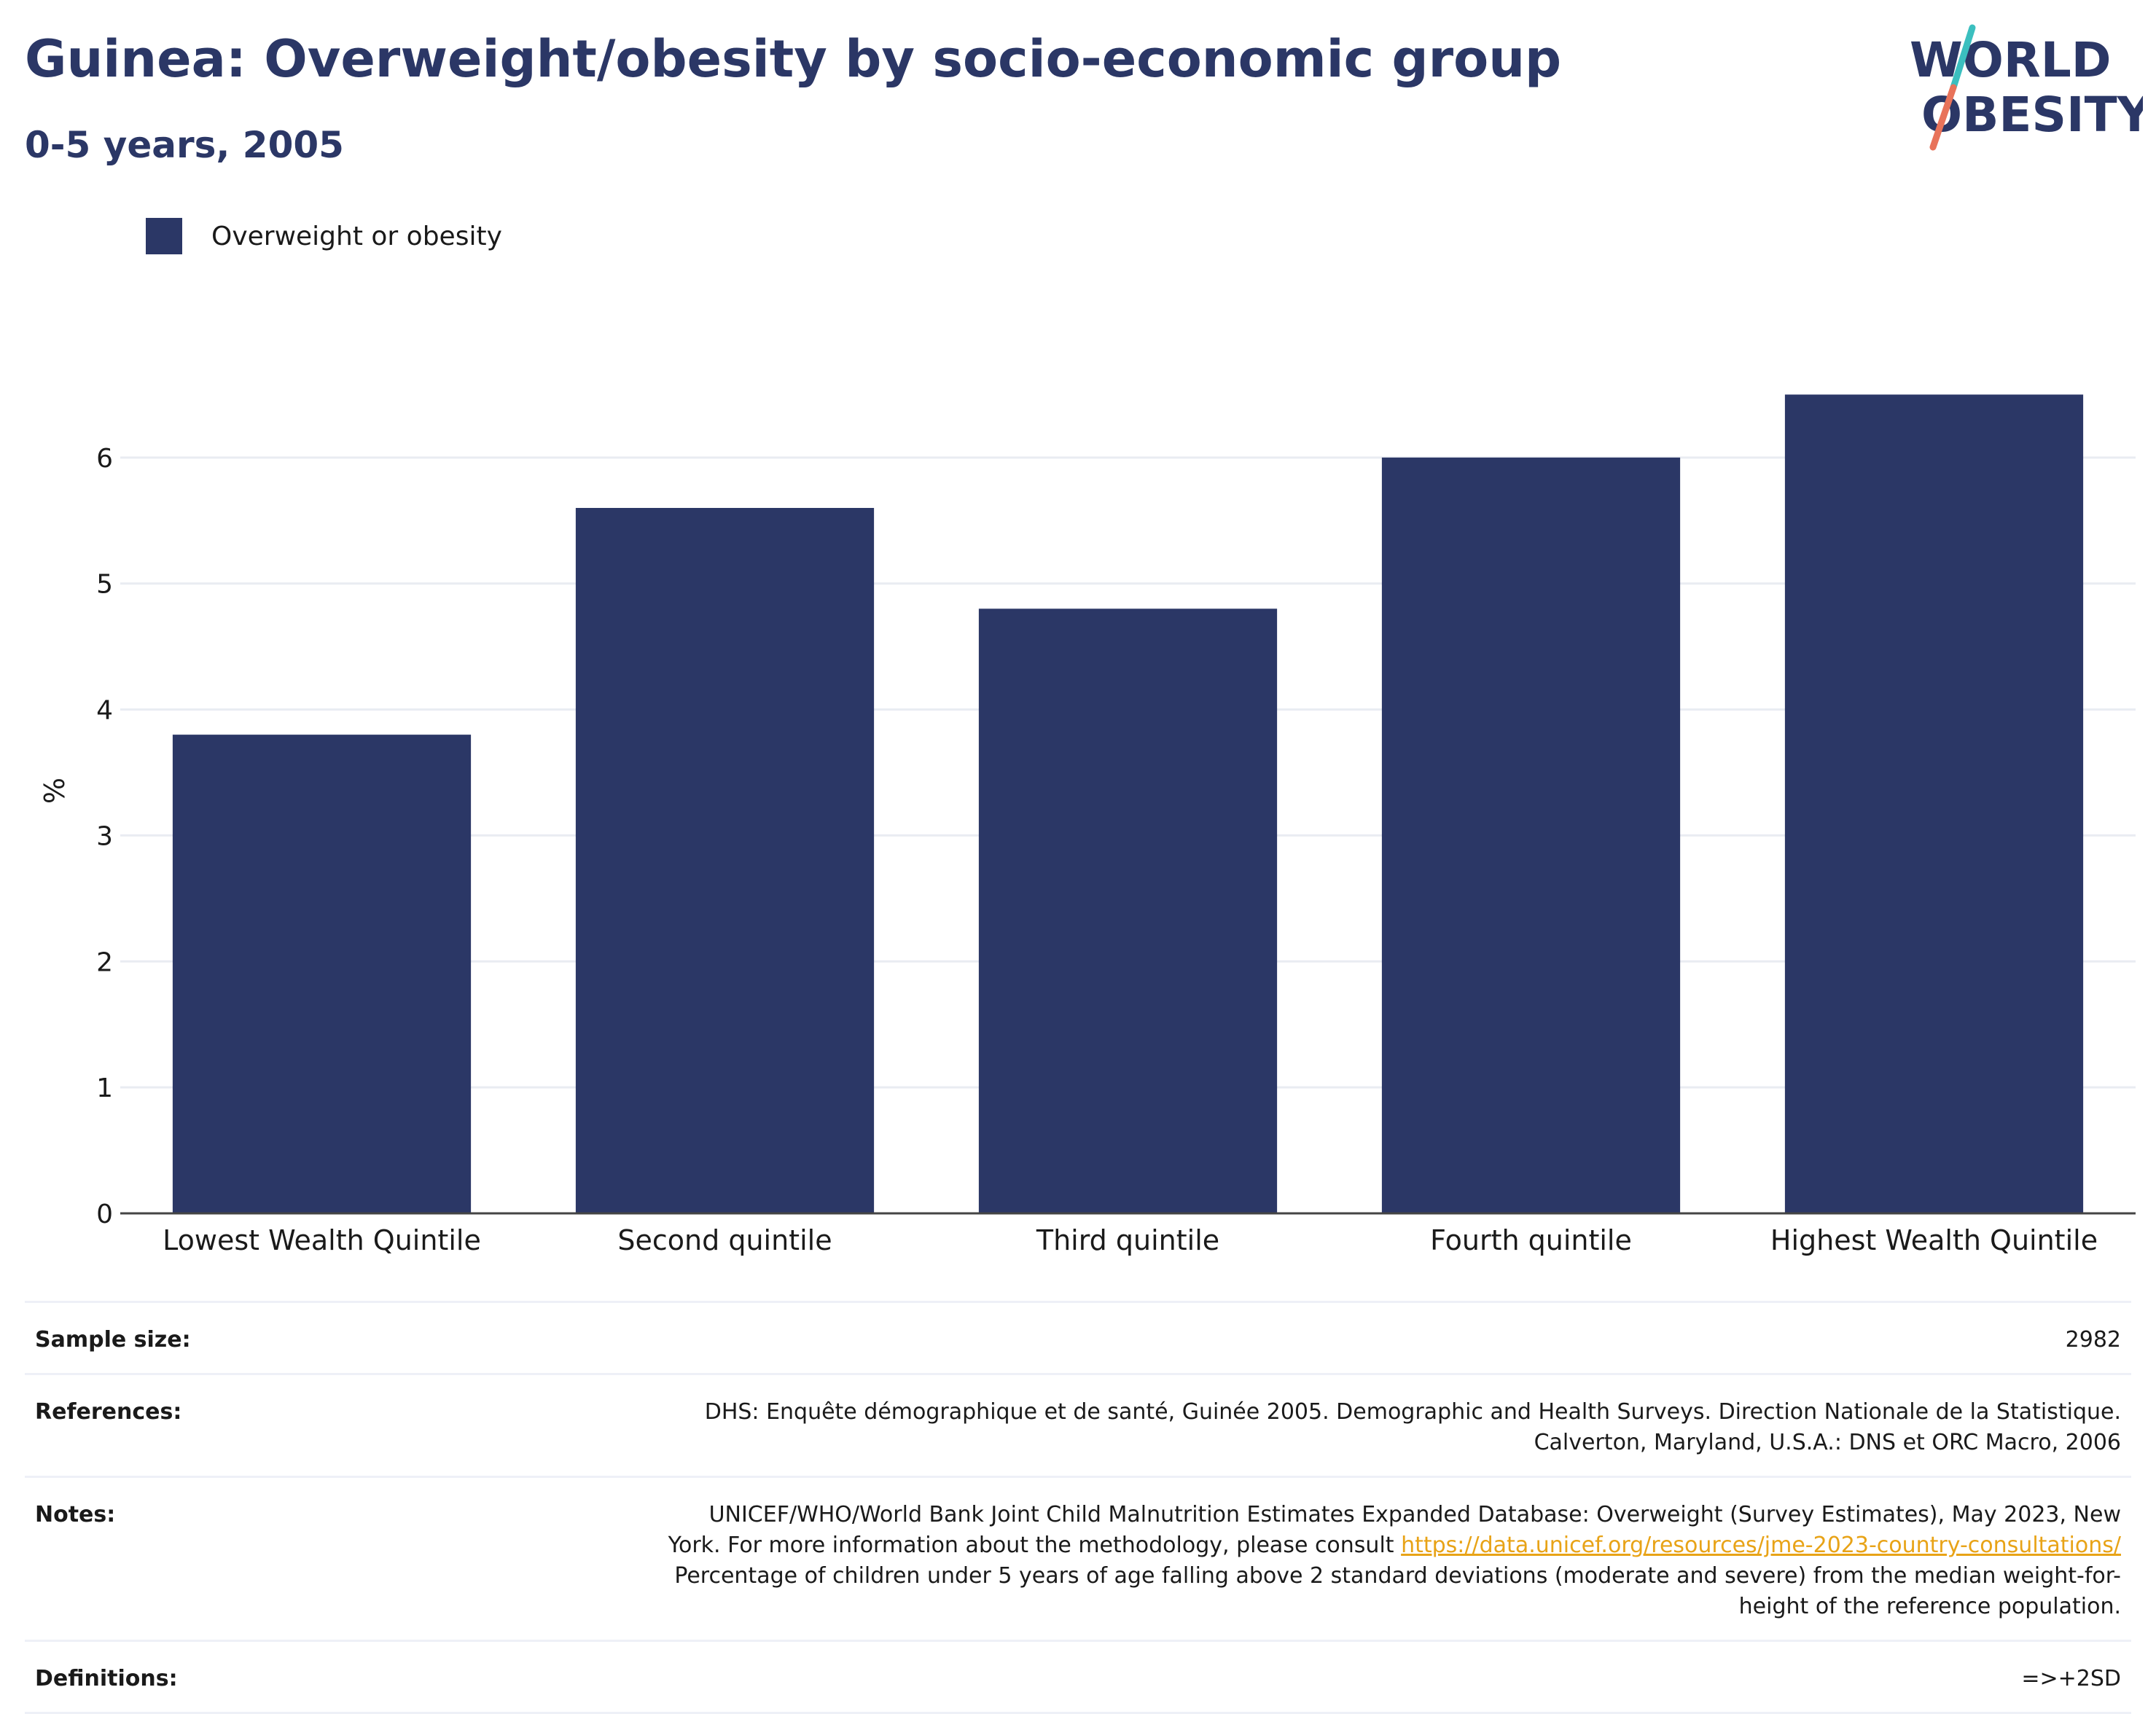 The width and height of the screenshot is (2156, 1714). What do you see at coordinates (1943, 117) in the screenshot?
I see `logo-slash-bottom` at bounding box center [1943, 117].